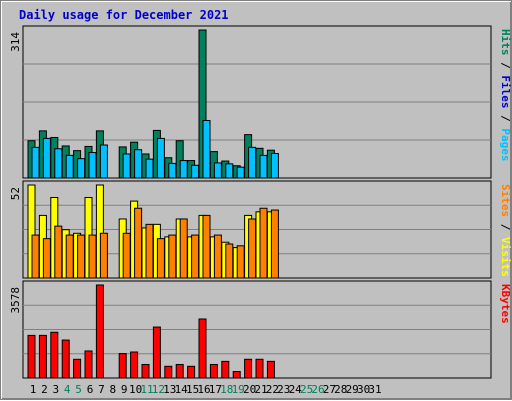 This screenshot has height=401, width=512. What do you see at coordinates (146, 389) in the screenshot?
I see `day-label-11: 11` at bounding box center [146, 389].